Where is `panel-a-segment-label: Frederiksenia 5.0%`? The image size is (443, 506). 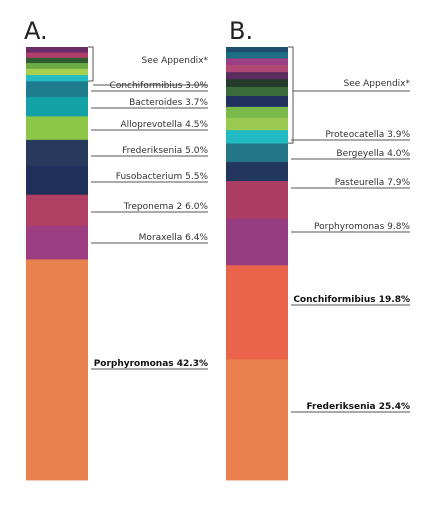 panel-a-segment-label: Frederiksenia 5.0% is located at coordinates (165, 151).